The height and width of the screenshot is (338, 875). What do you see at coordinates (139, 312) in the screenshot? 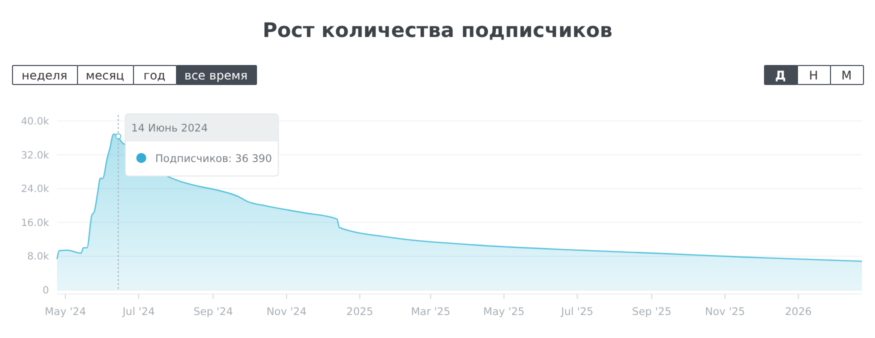
I see `x-tick-label: Jul '24` at bounding box center [139, 312].